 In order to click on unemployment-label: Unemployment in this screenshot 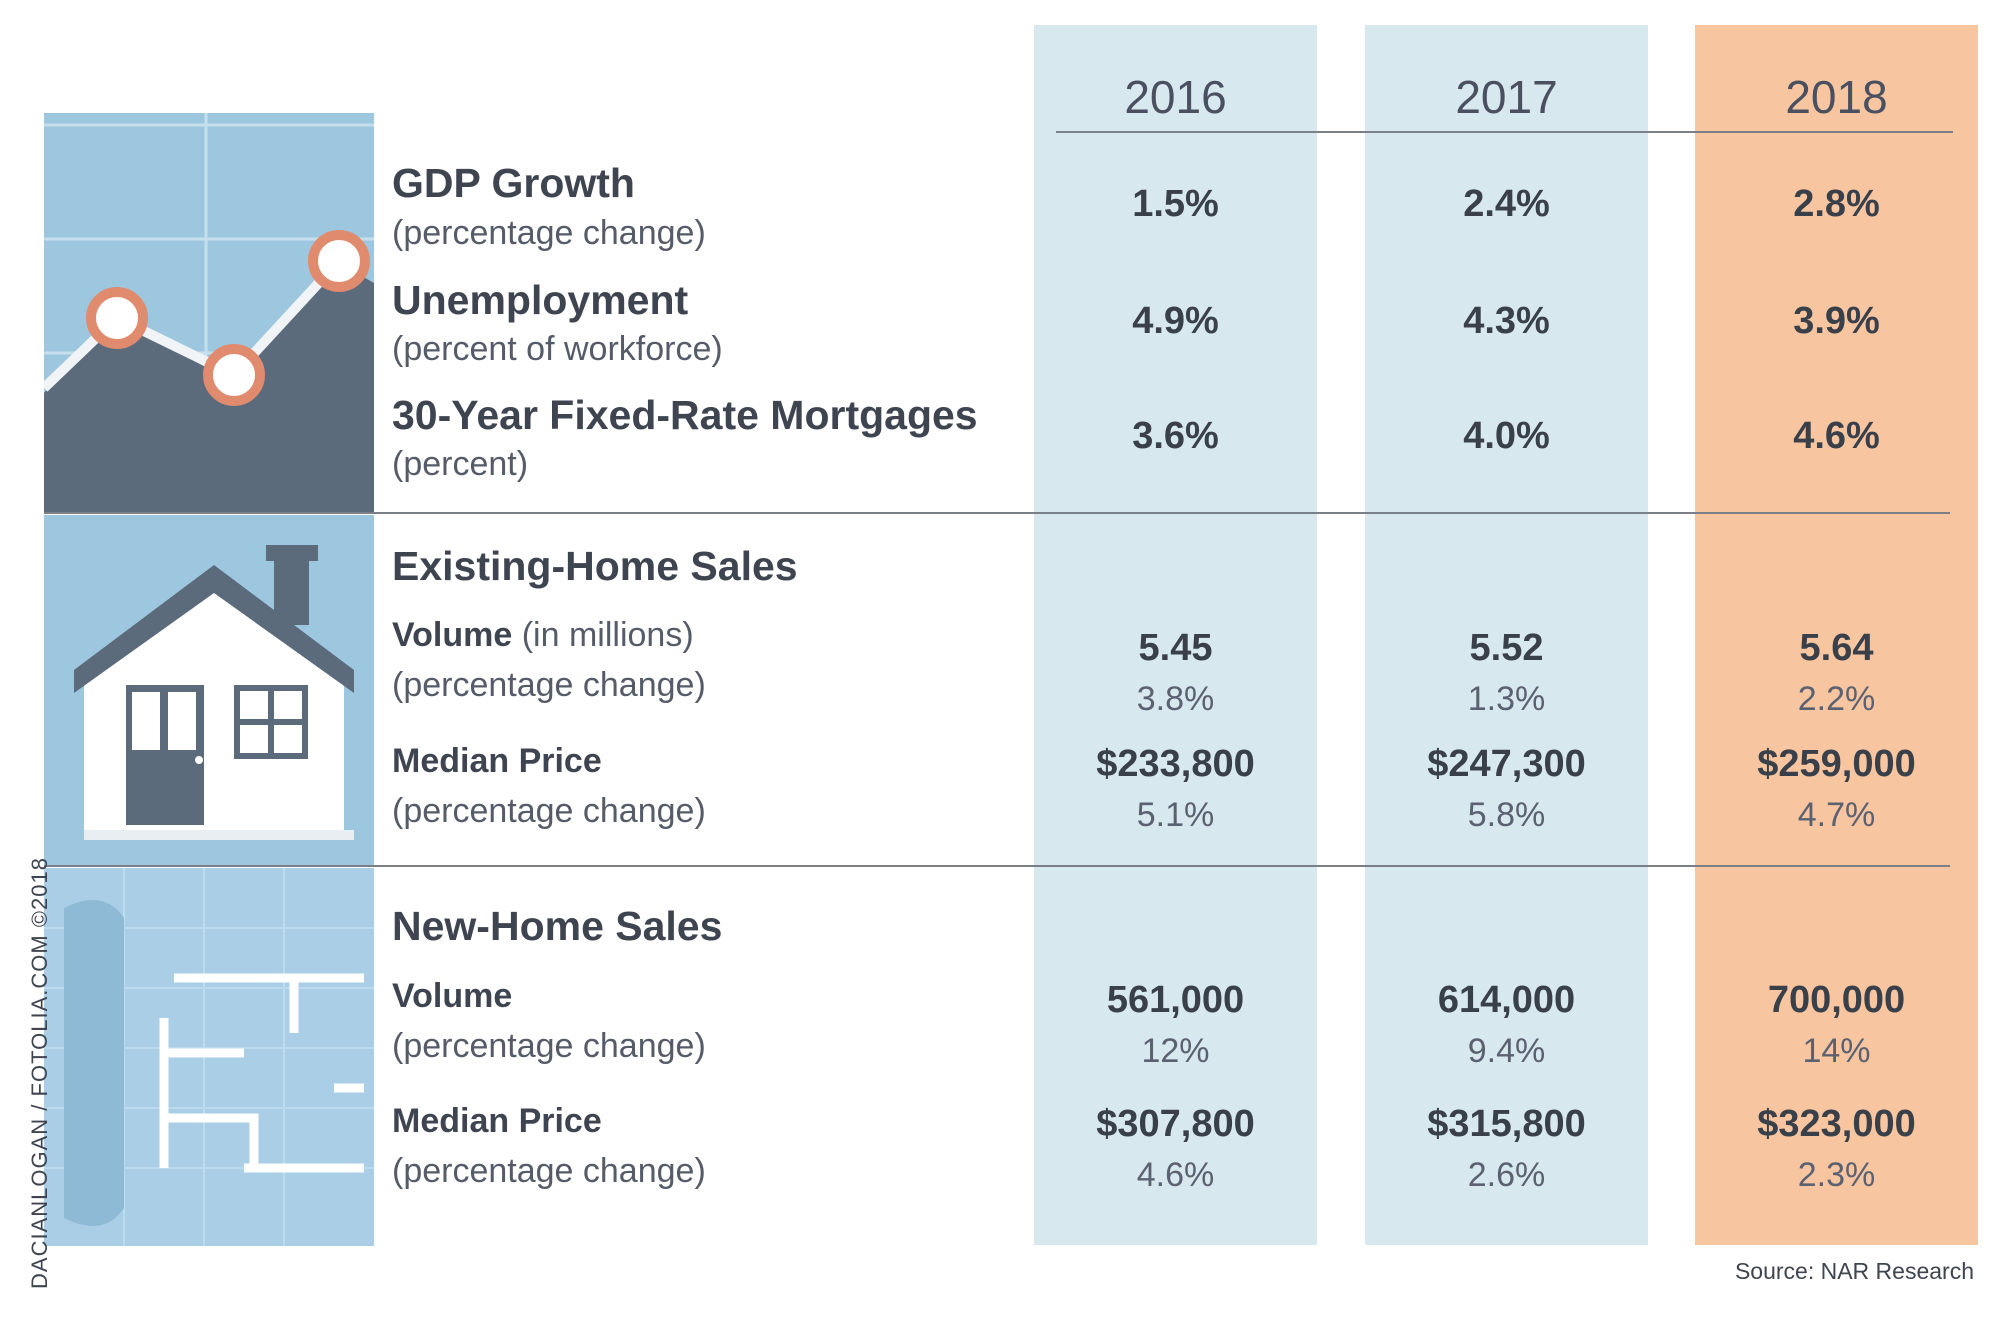, I will do `click(540, 300)`.